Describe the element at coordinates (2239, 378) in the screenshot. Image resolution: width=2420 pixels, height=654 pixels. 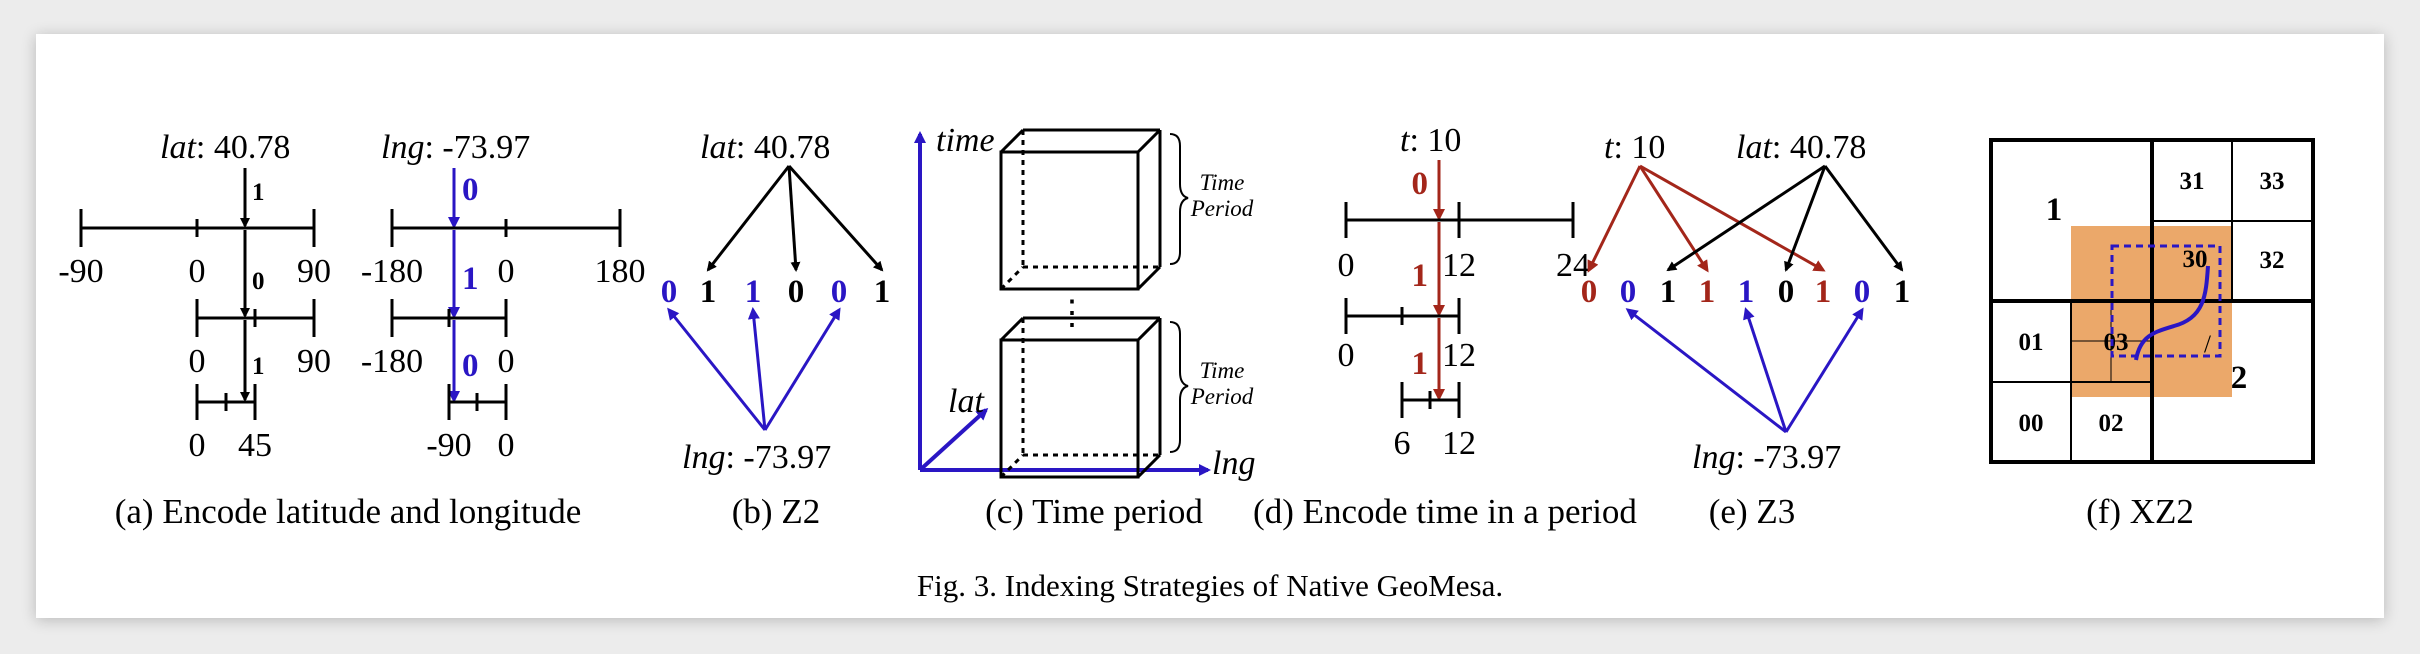
I see `panel-f-marker-2: 2` at that location.